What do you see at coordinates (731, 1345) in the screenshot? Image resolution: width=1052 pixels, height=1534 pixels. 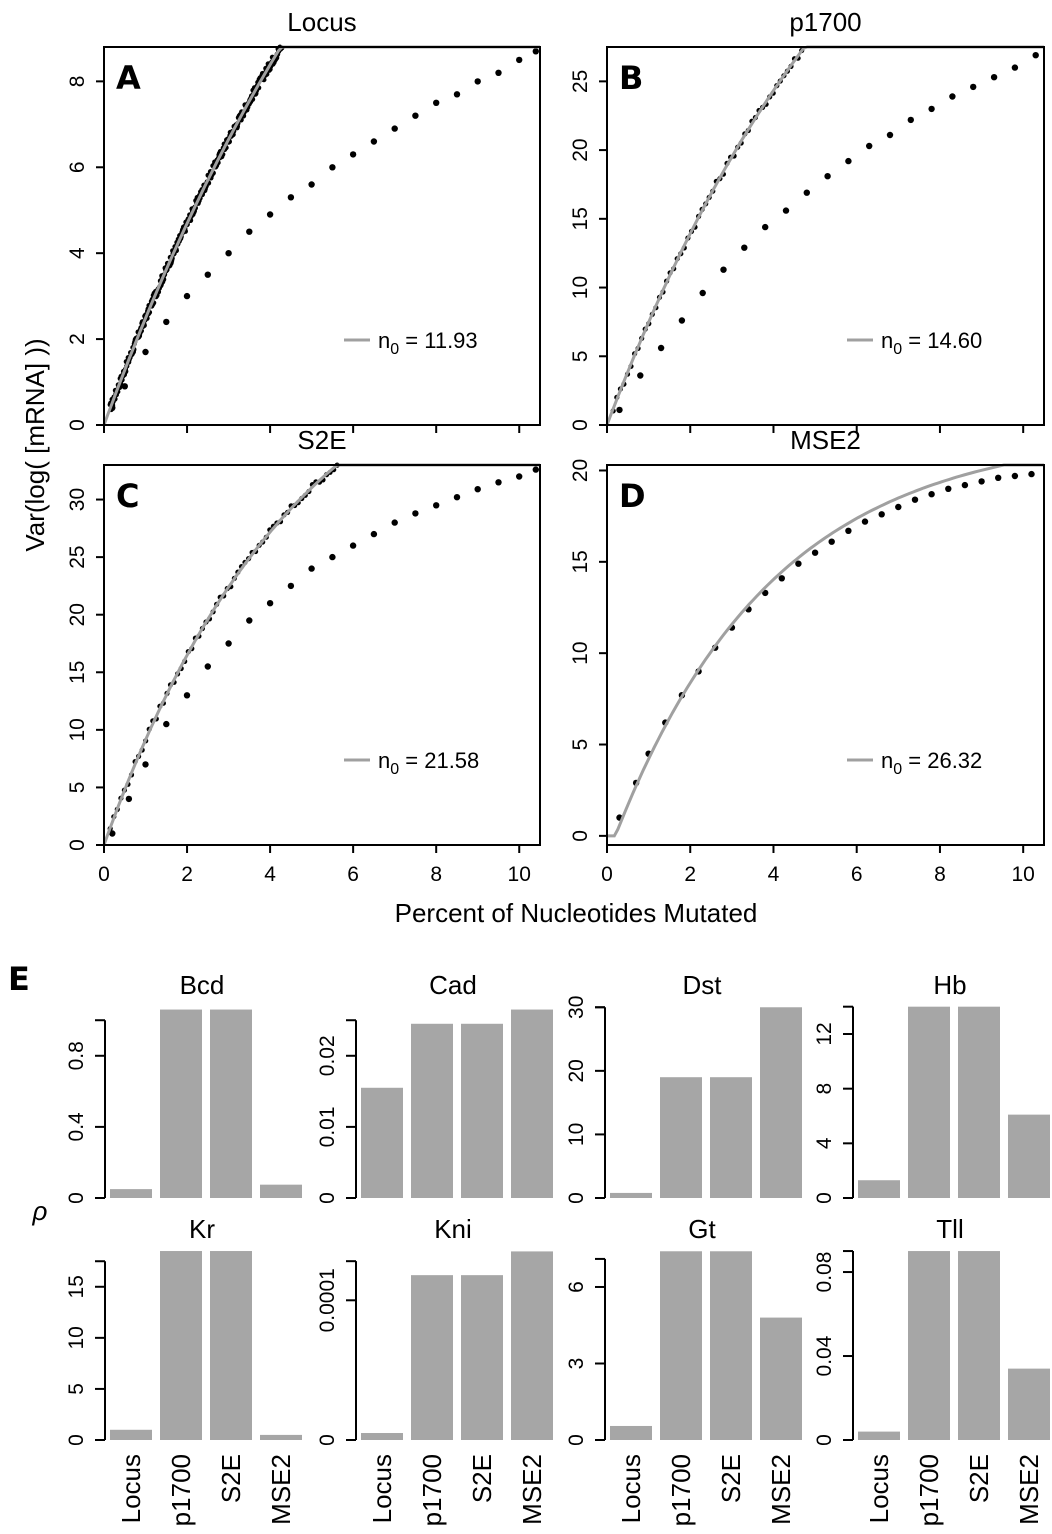 I see `bar-gt-s2e` at bounding box center [731, 1345].